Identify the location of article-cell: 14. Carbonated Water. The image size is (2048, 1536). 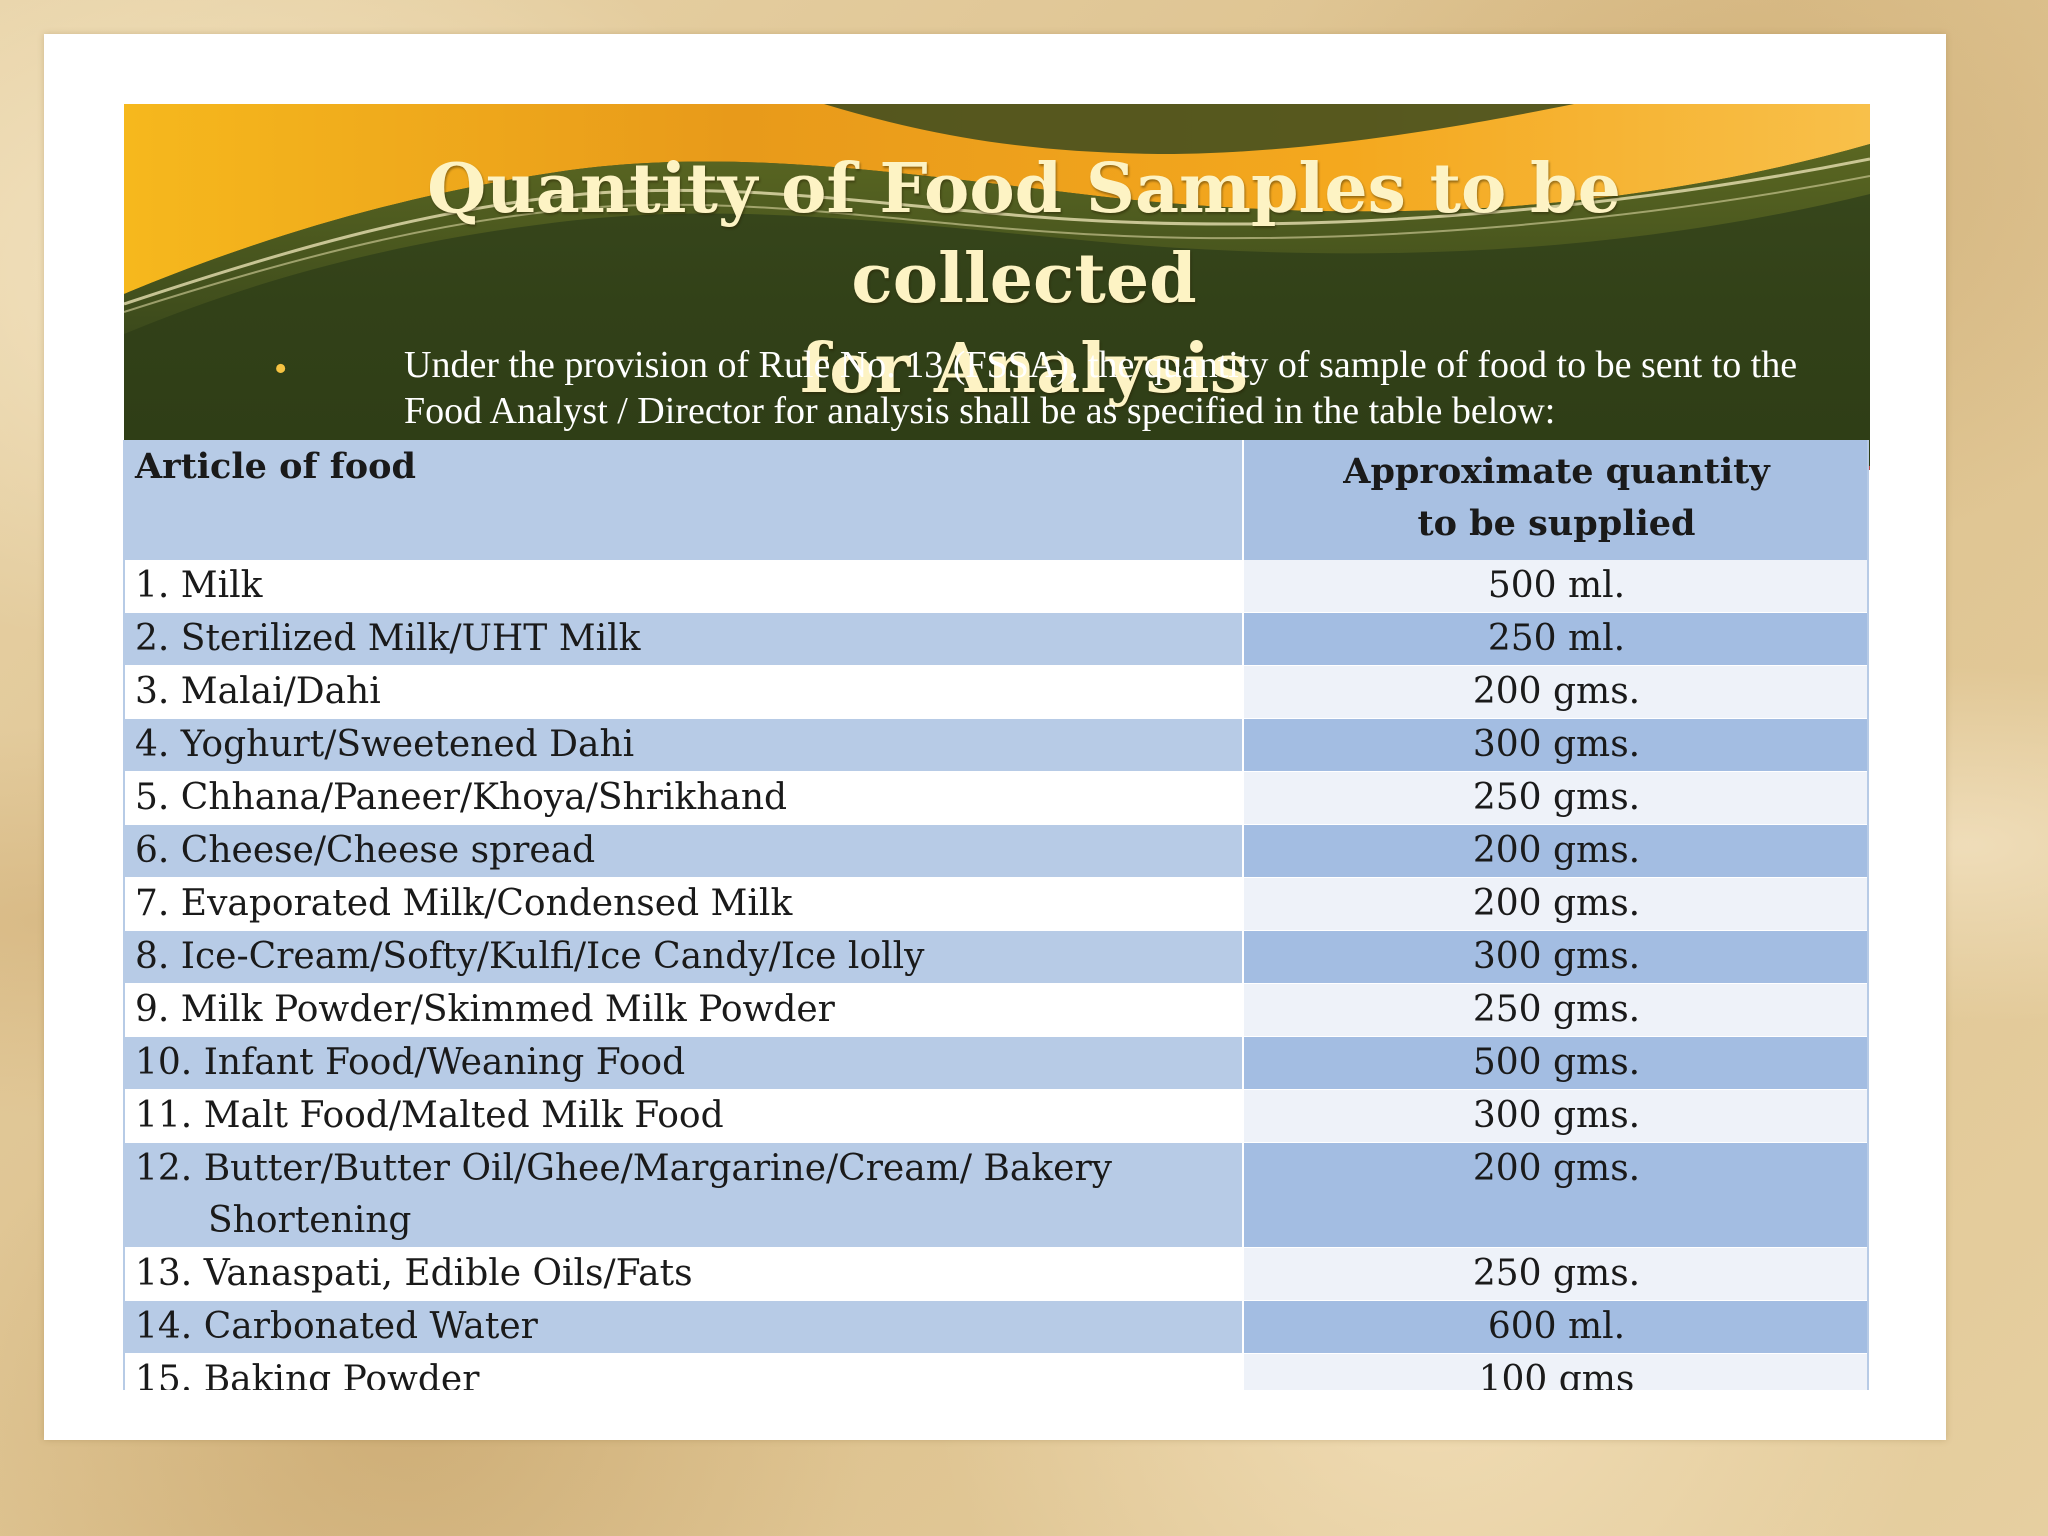
(683, 1327).